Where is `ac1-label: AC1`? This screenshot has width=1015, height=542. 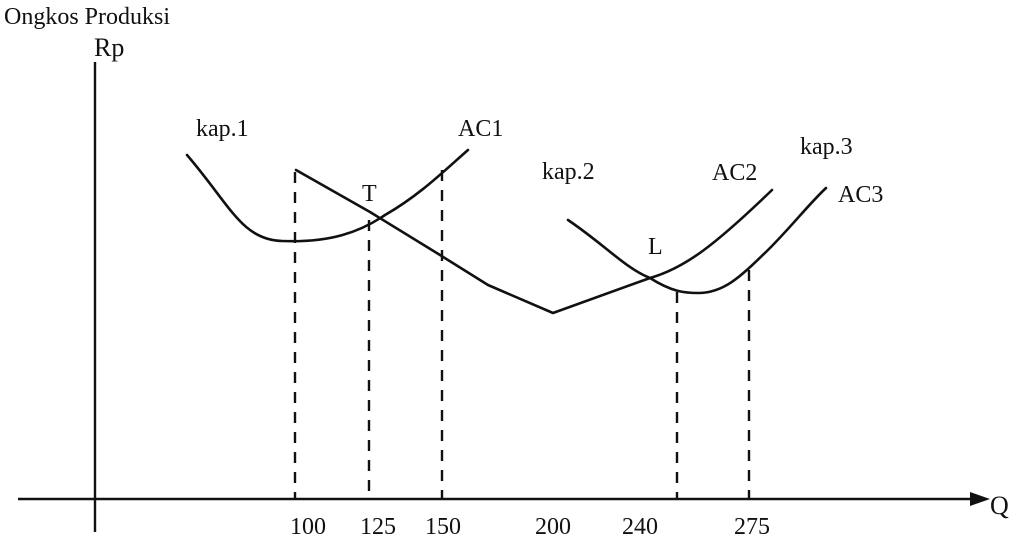
ac1-label: AC1 is located at coordinates (480, 129).